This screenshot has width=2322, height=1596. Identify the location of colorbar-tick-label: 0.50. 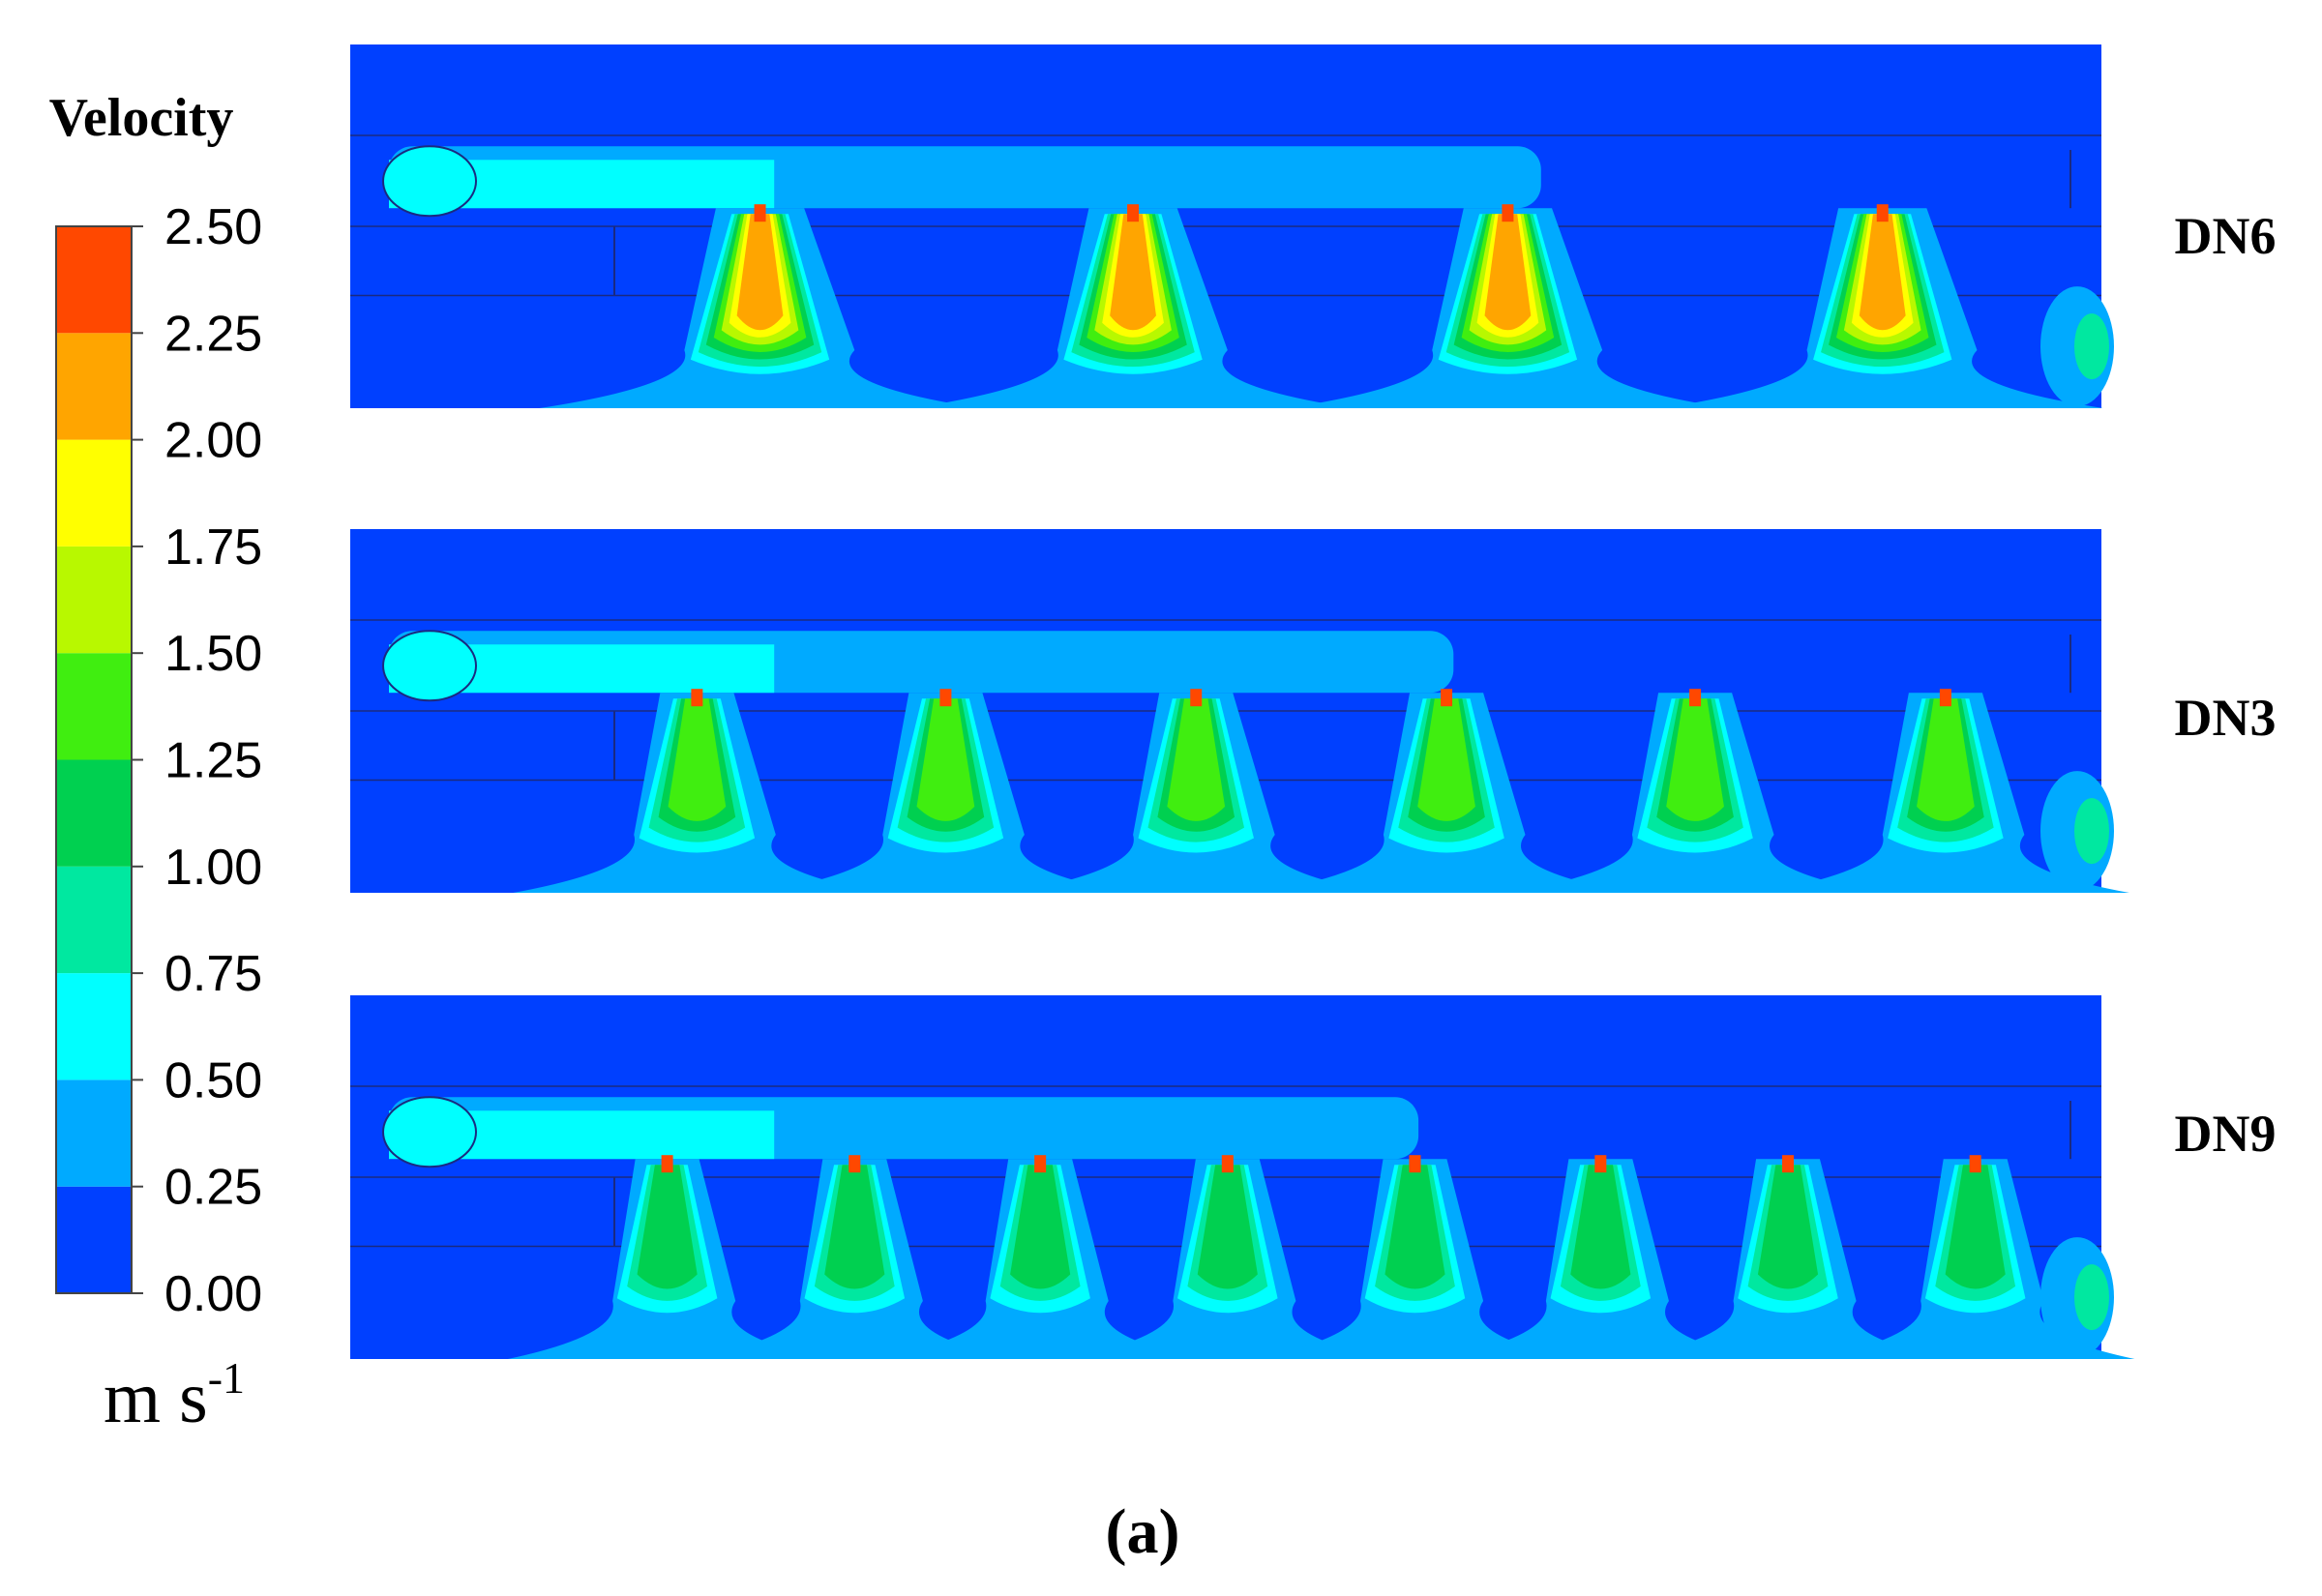
(213, 1080).